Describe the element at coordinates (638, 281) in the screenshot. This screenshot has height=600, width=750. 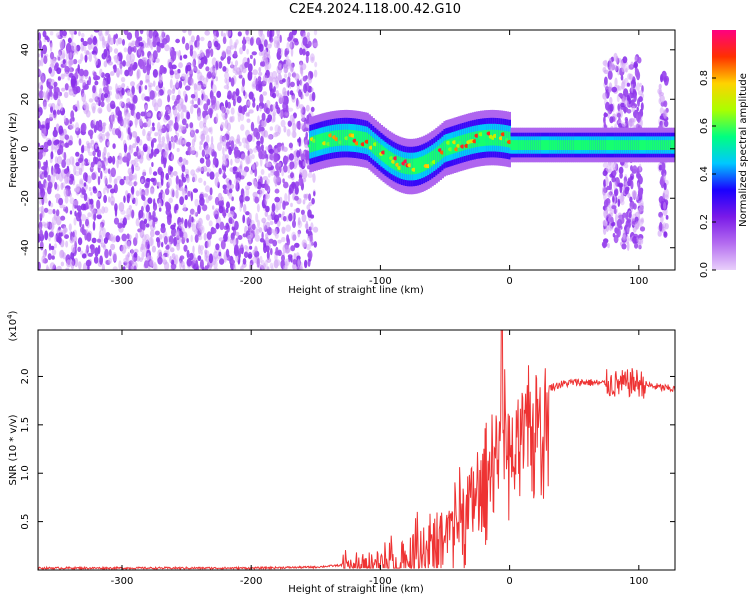
I see `spectrogram-x-tick-label: 100` at that location.